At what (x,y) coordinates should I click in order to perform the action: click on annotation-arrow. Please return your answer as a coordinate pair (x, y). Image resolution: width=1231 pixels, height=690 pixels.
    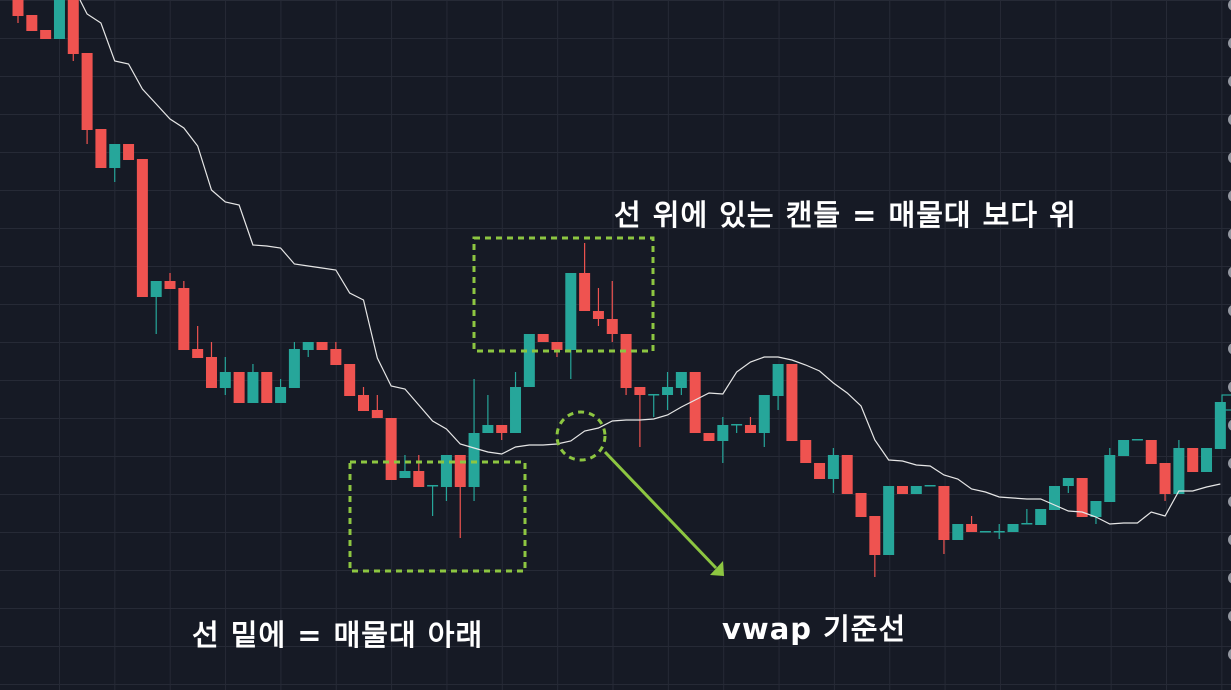
    Looking at the image, I should click on (663, 513).